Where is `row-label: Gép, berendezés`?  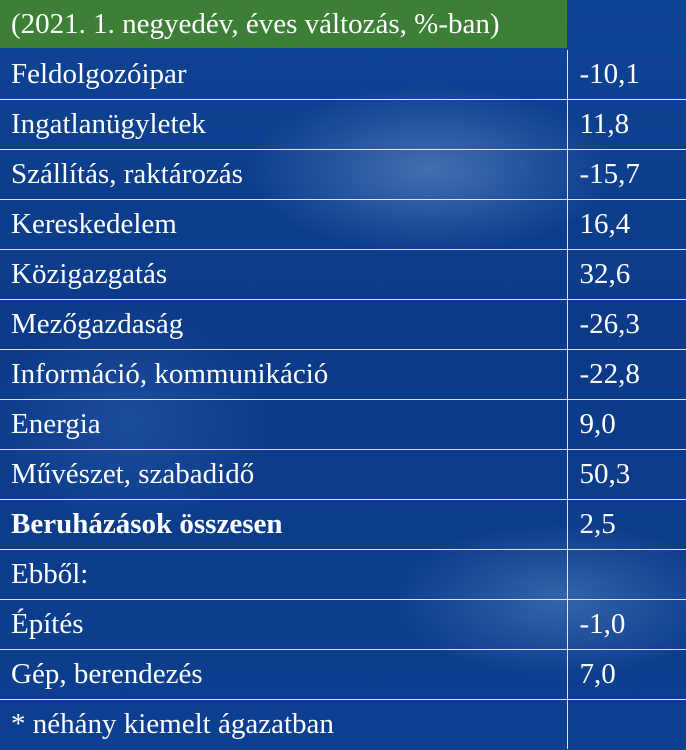 row-label: Gép, berendezés is located at coordinates (283, 674).